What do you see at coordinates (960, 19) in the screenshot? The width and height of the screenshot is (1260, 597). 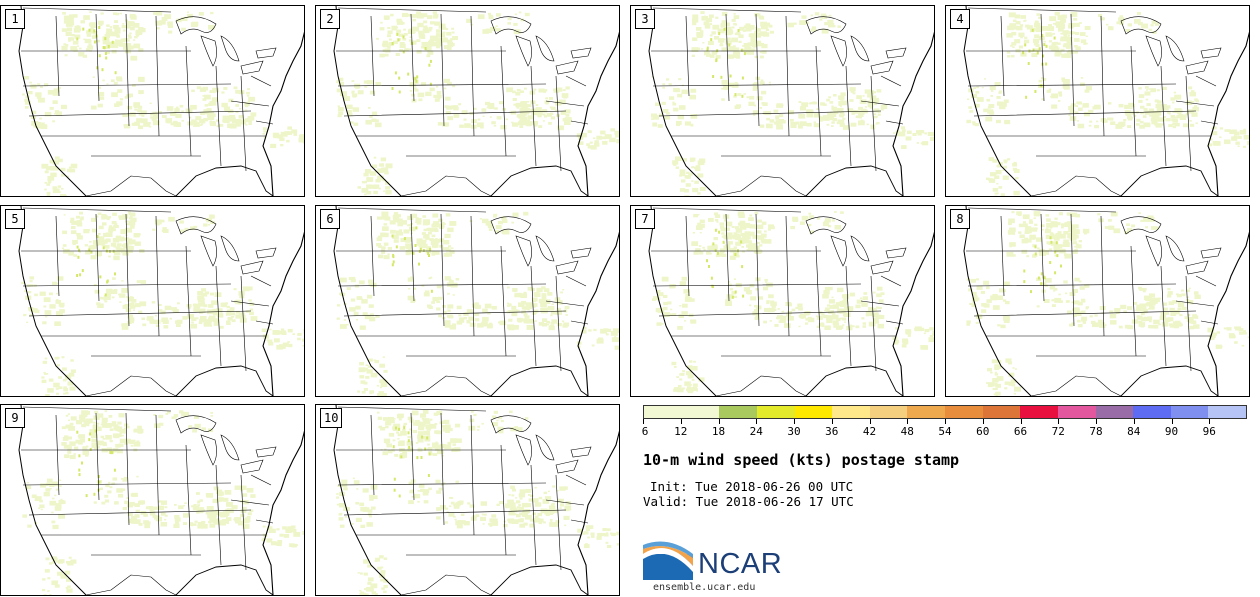 I see `panel-number: 4` at bounding box center [960, 19].